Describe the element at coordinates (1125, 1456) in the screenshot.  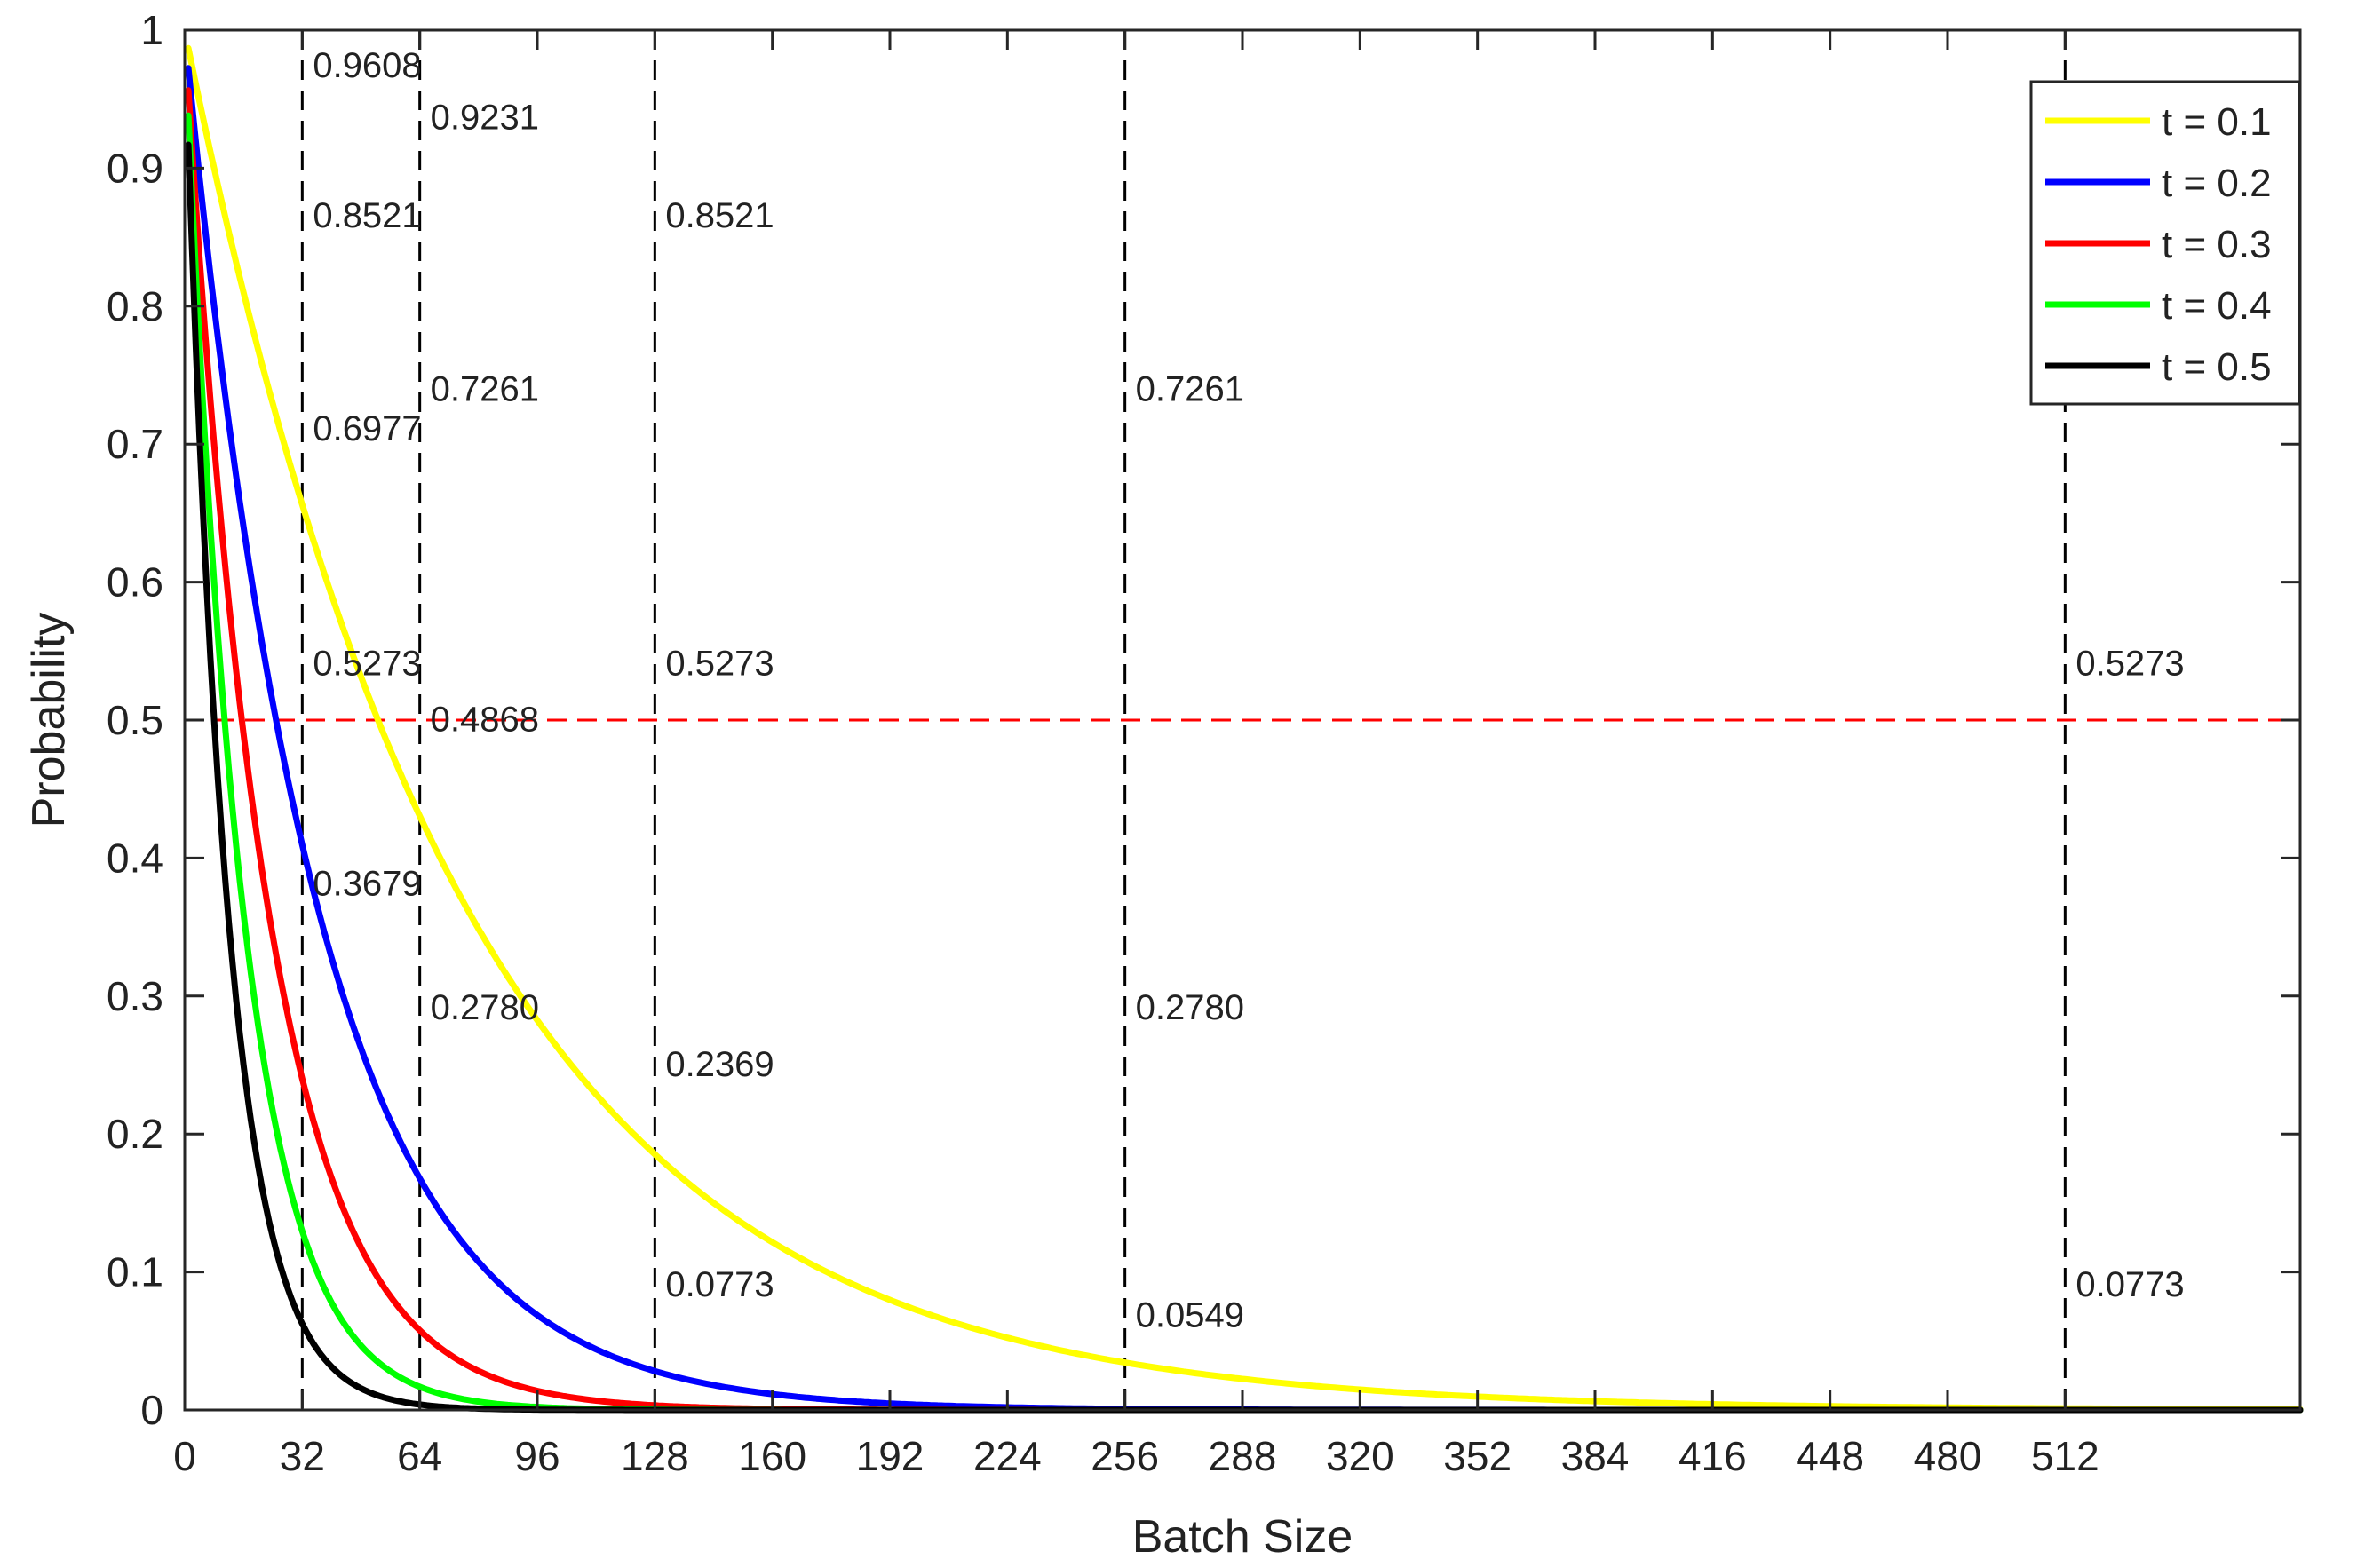
I see `x-tick-label: 256` at that location.